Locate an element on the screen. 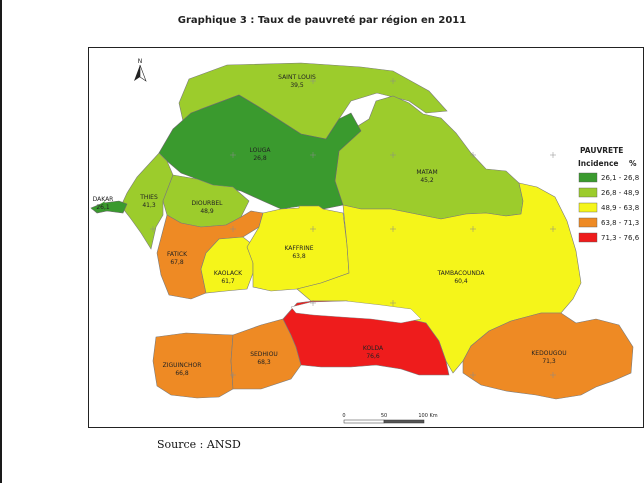  region-kaolack is located at coordinates (227, 265).